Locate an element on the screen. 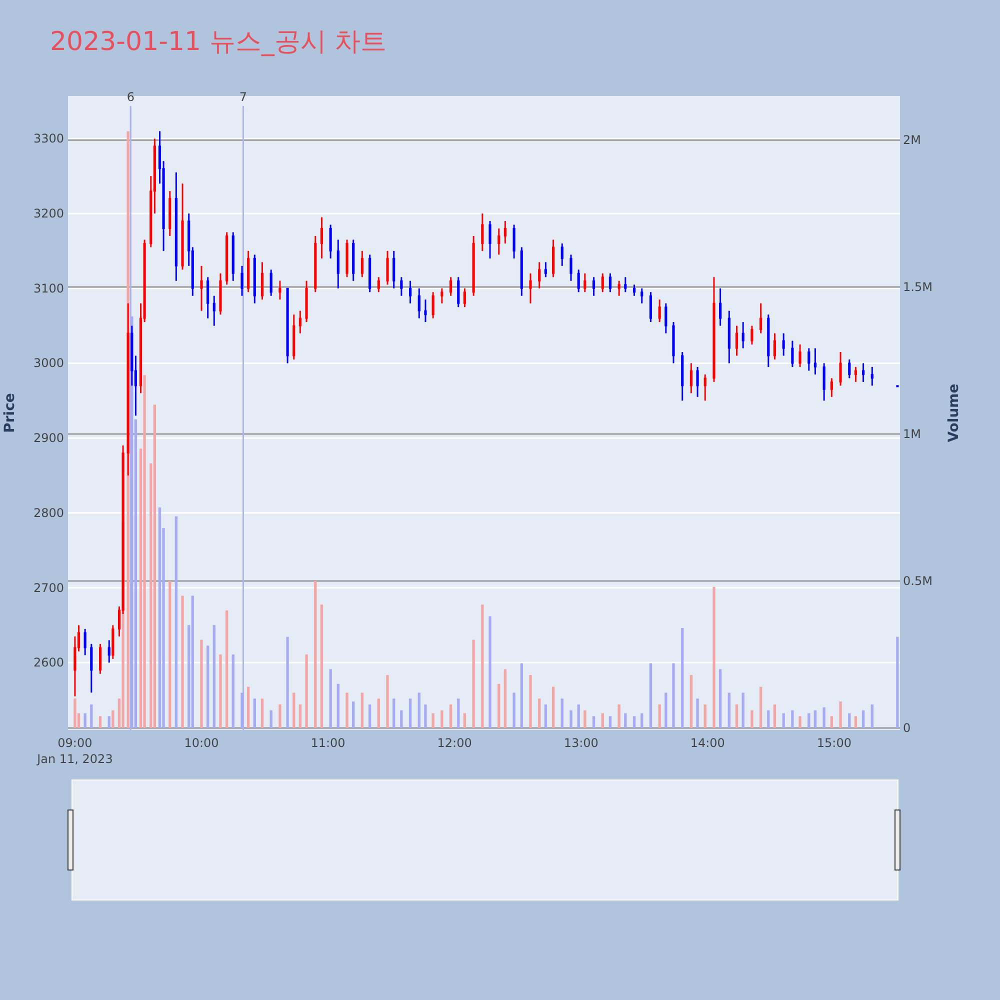  y-tick-label: 3100 is located at coordinates (48, 288).